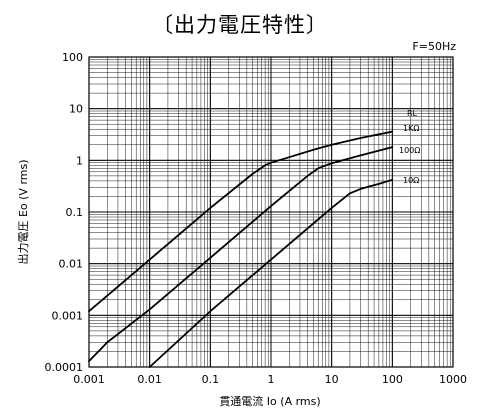  I want to click on y-tick-label: 1, so click(79, 160).